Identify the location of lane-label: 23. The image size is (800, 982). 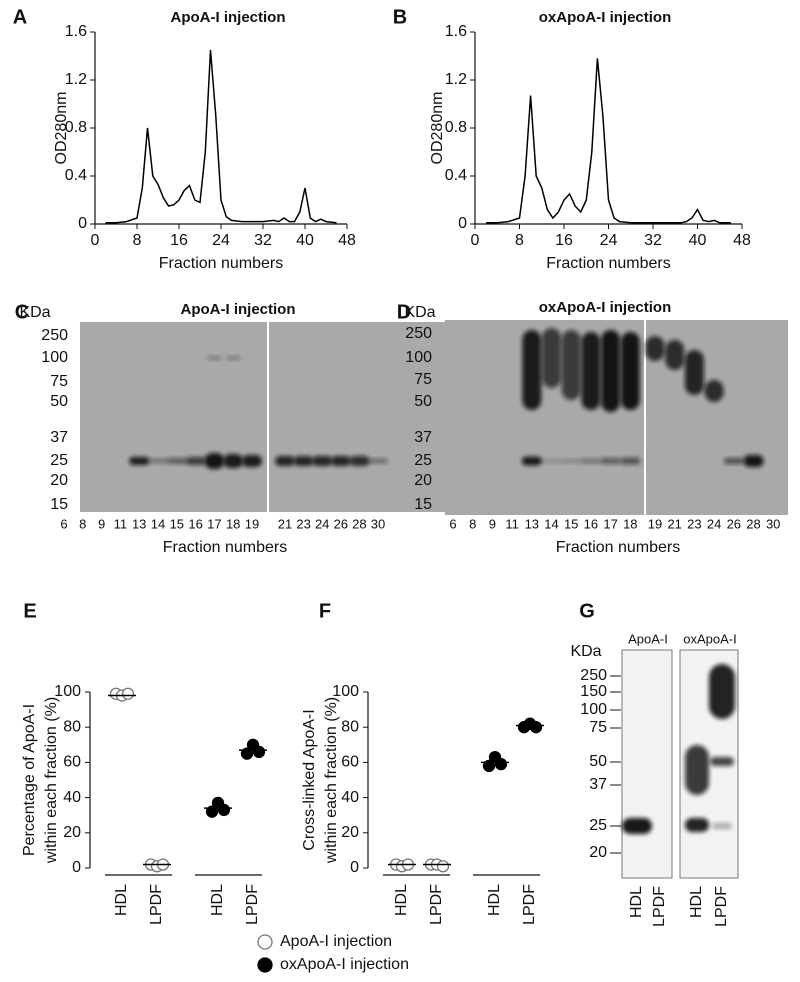
(694, 523).